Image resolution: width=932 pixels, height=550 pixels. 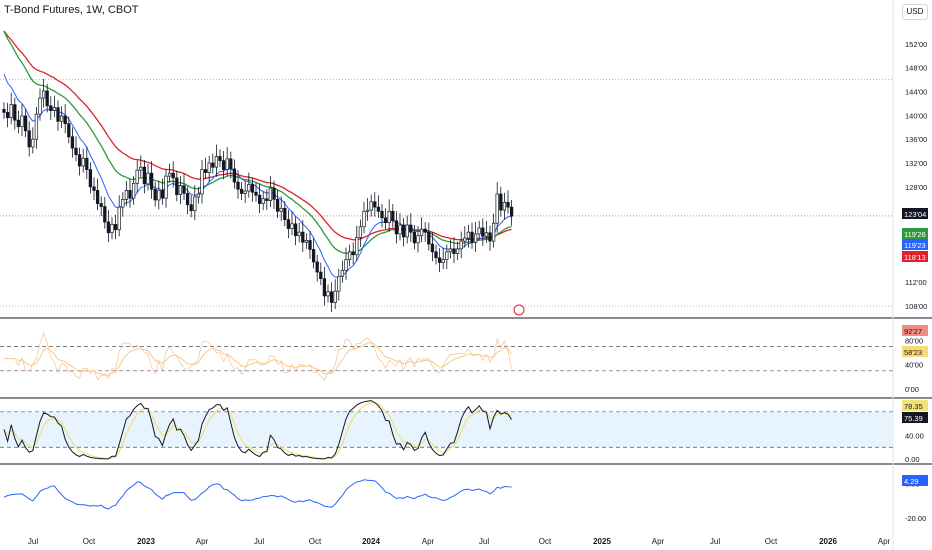 I want to click on chart-title: T-Bond Futures, 1W, CBOT, so click(x=71, y=10).